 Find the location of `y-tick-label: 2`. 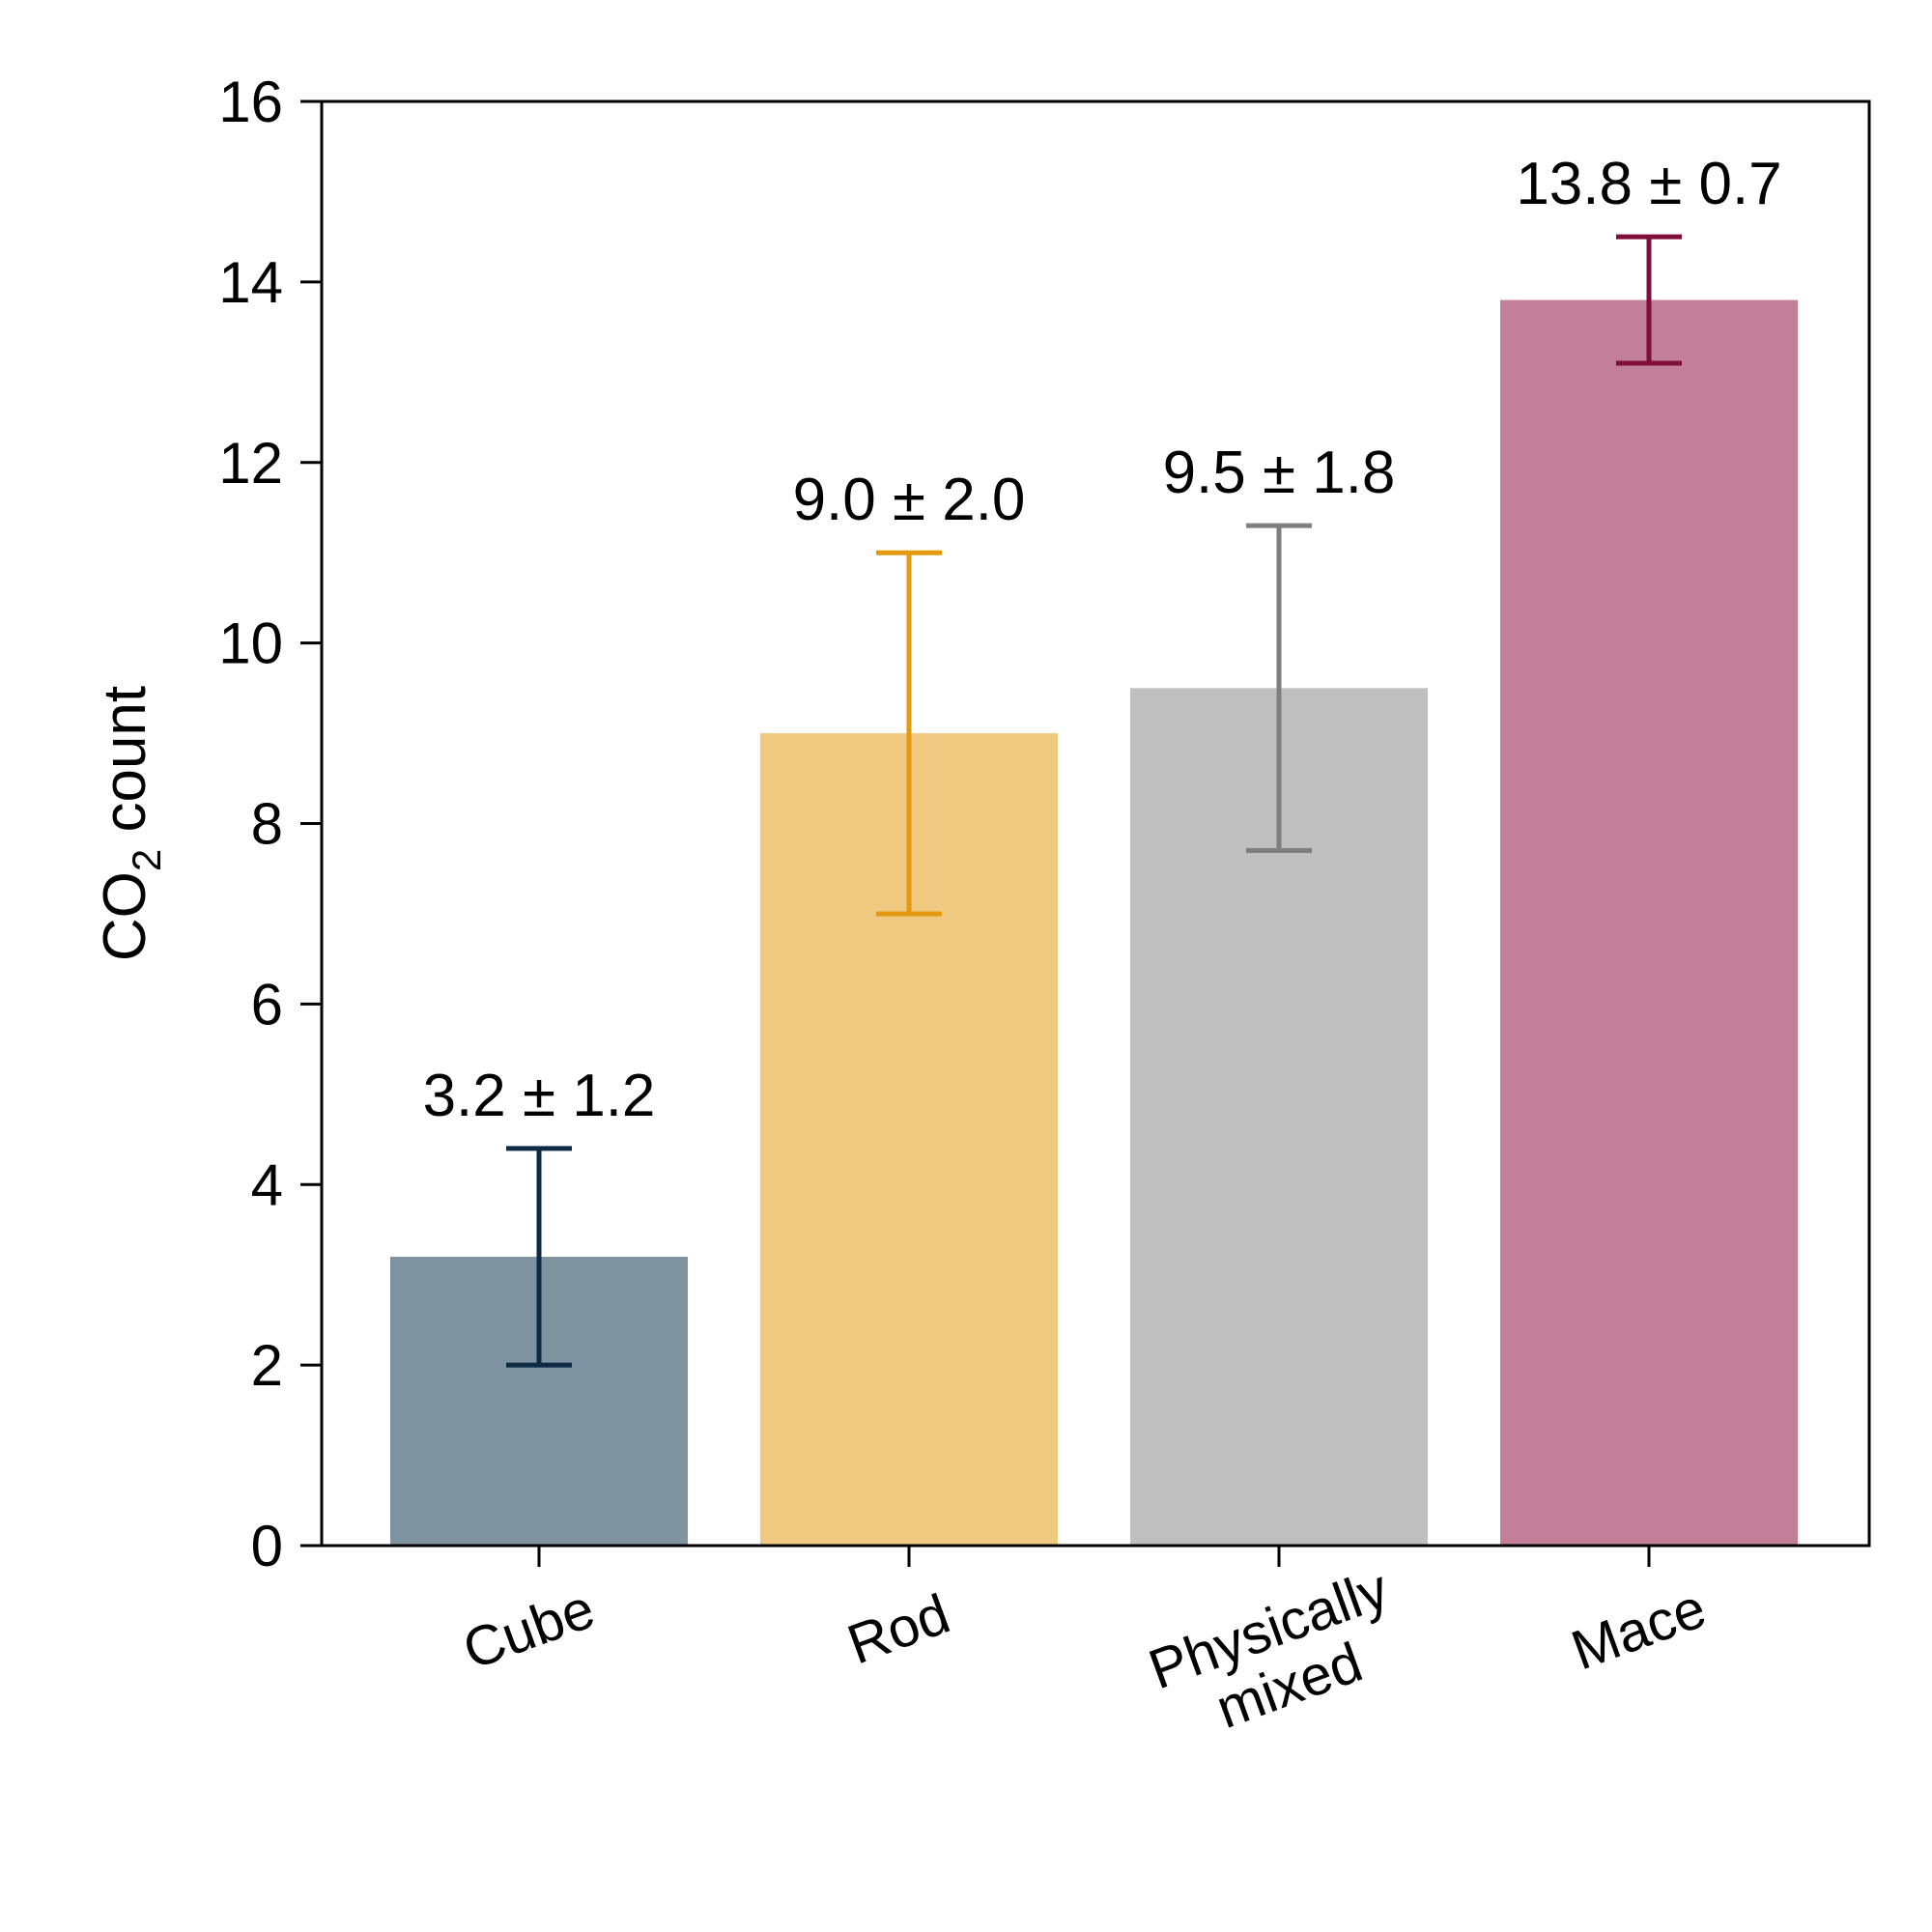

y-tick-label: 2 is located at coordinates (267, 1365).